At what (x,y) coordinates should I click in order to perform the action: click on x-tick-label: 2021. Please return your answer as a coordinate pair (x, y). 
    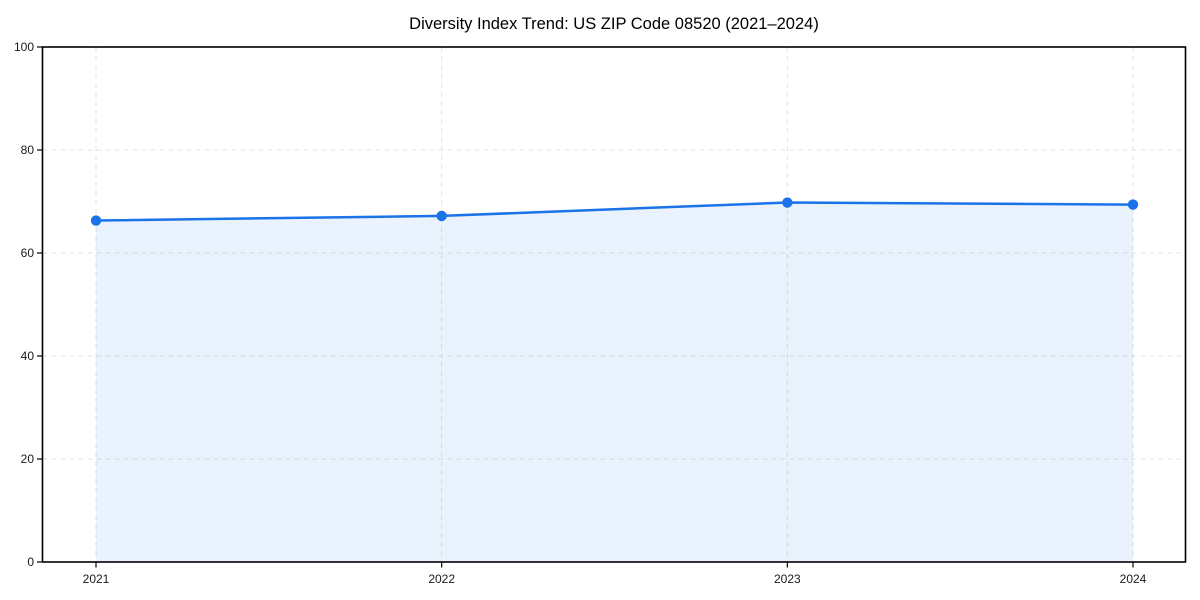
    Looking at the image, I should click on (96, 579).